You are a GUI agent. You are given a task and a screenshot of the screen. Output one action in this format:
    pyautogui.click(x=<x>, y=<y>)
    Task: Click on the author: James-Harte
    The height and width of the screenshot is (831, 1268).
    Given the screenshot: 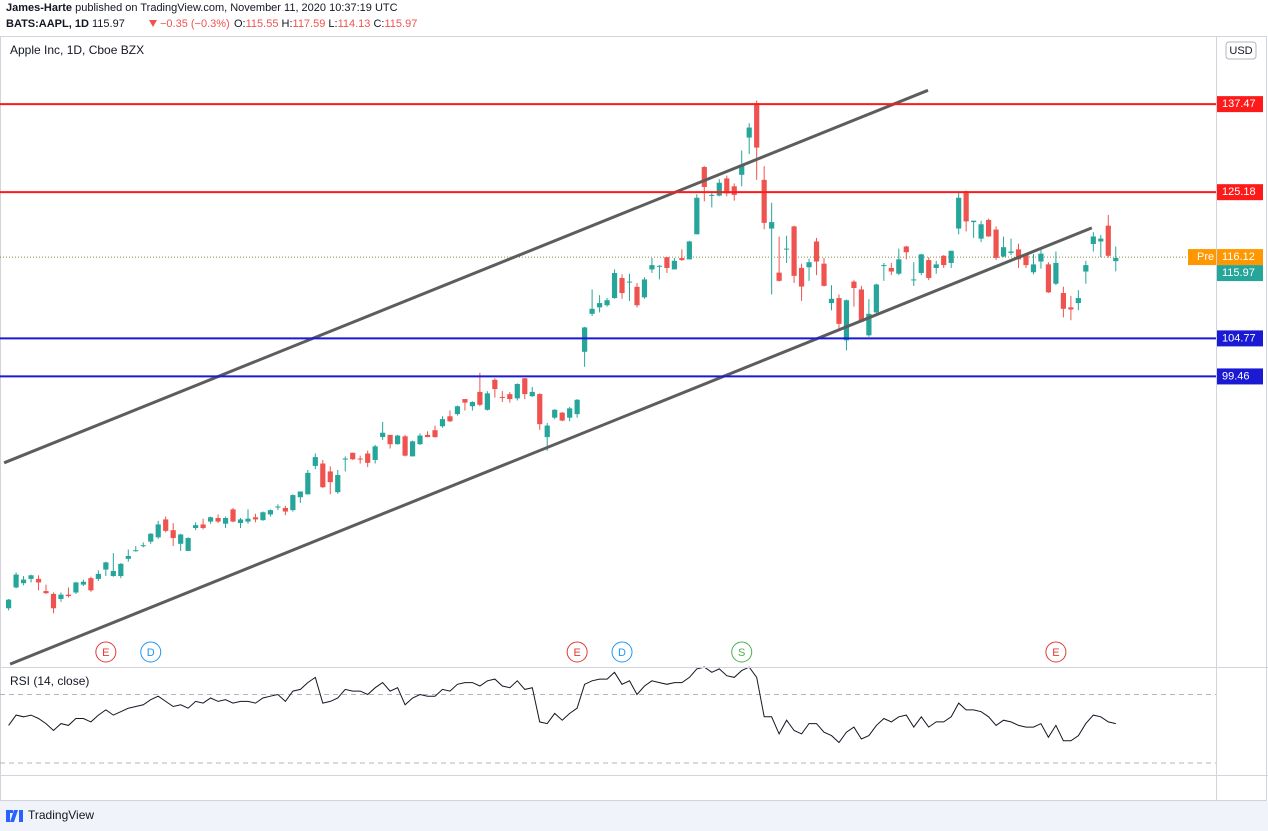 What is the action you would take?
    pyautogui.click(x=39, y=8)
    